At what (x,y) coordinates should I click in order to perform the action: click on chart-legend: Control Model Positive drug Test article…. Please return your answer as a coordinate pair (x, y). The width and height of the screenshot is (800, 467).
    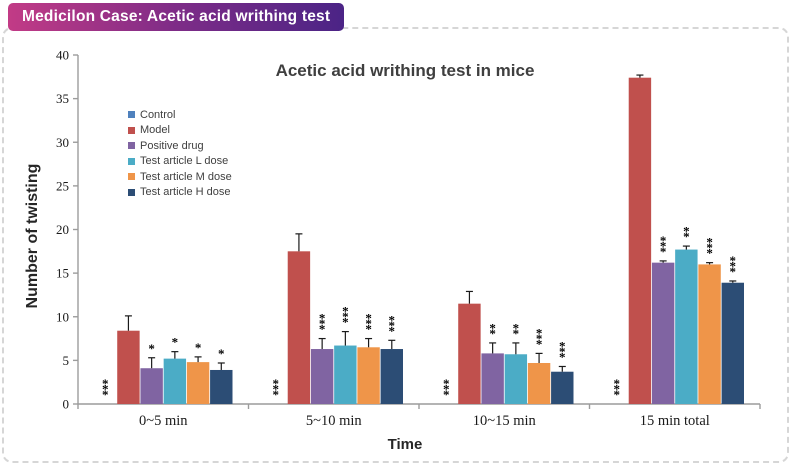
    Looking at the image, I should click on (180, 153).